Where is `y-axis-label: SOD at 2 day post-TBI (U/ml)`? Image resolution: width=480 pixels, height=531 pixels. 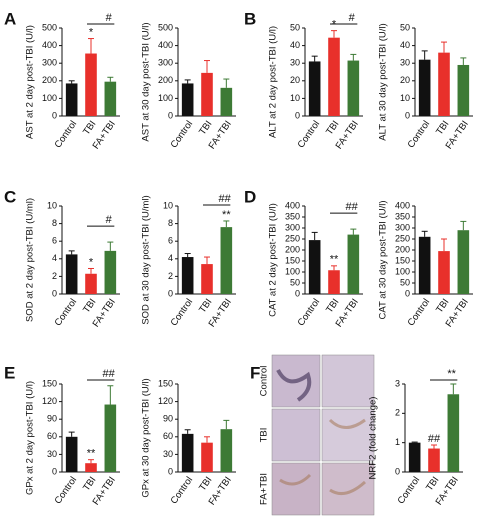
y-axis-label: SOD at 2 day post-TBI (U/ml) is located at coordinates (30, 260).